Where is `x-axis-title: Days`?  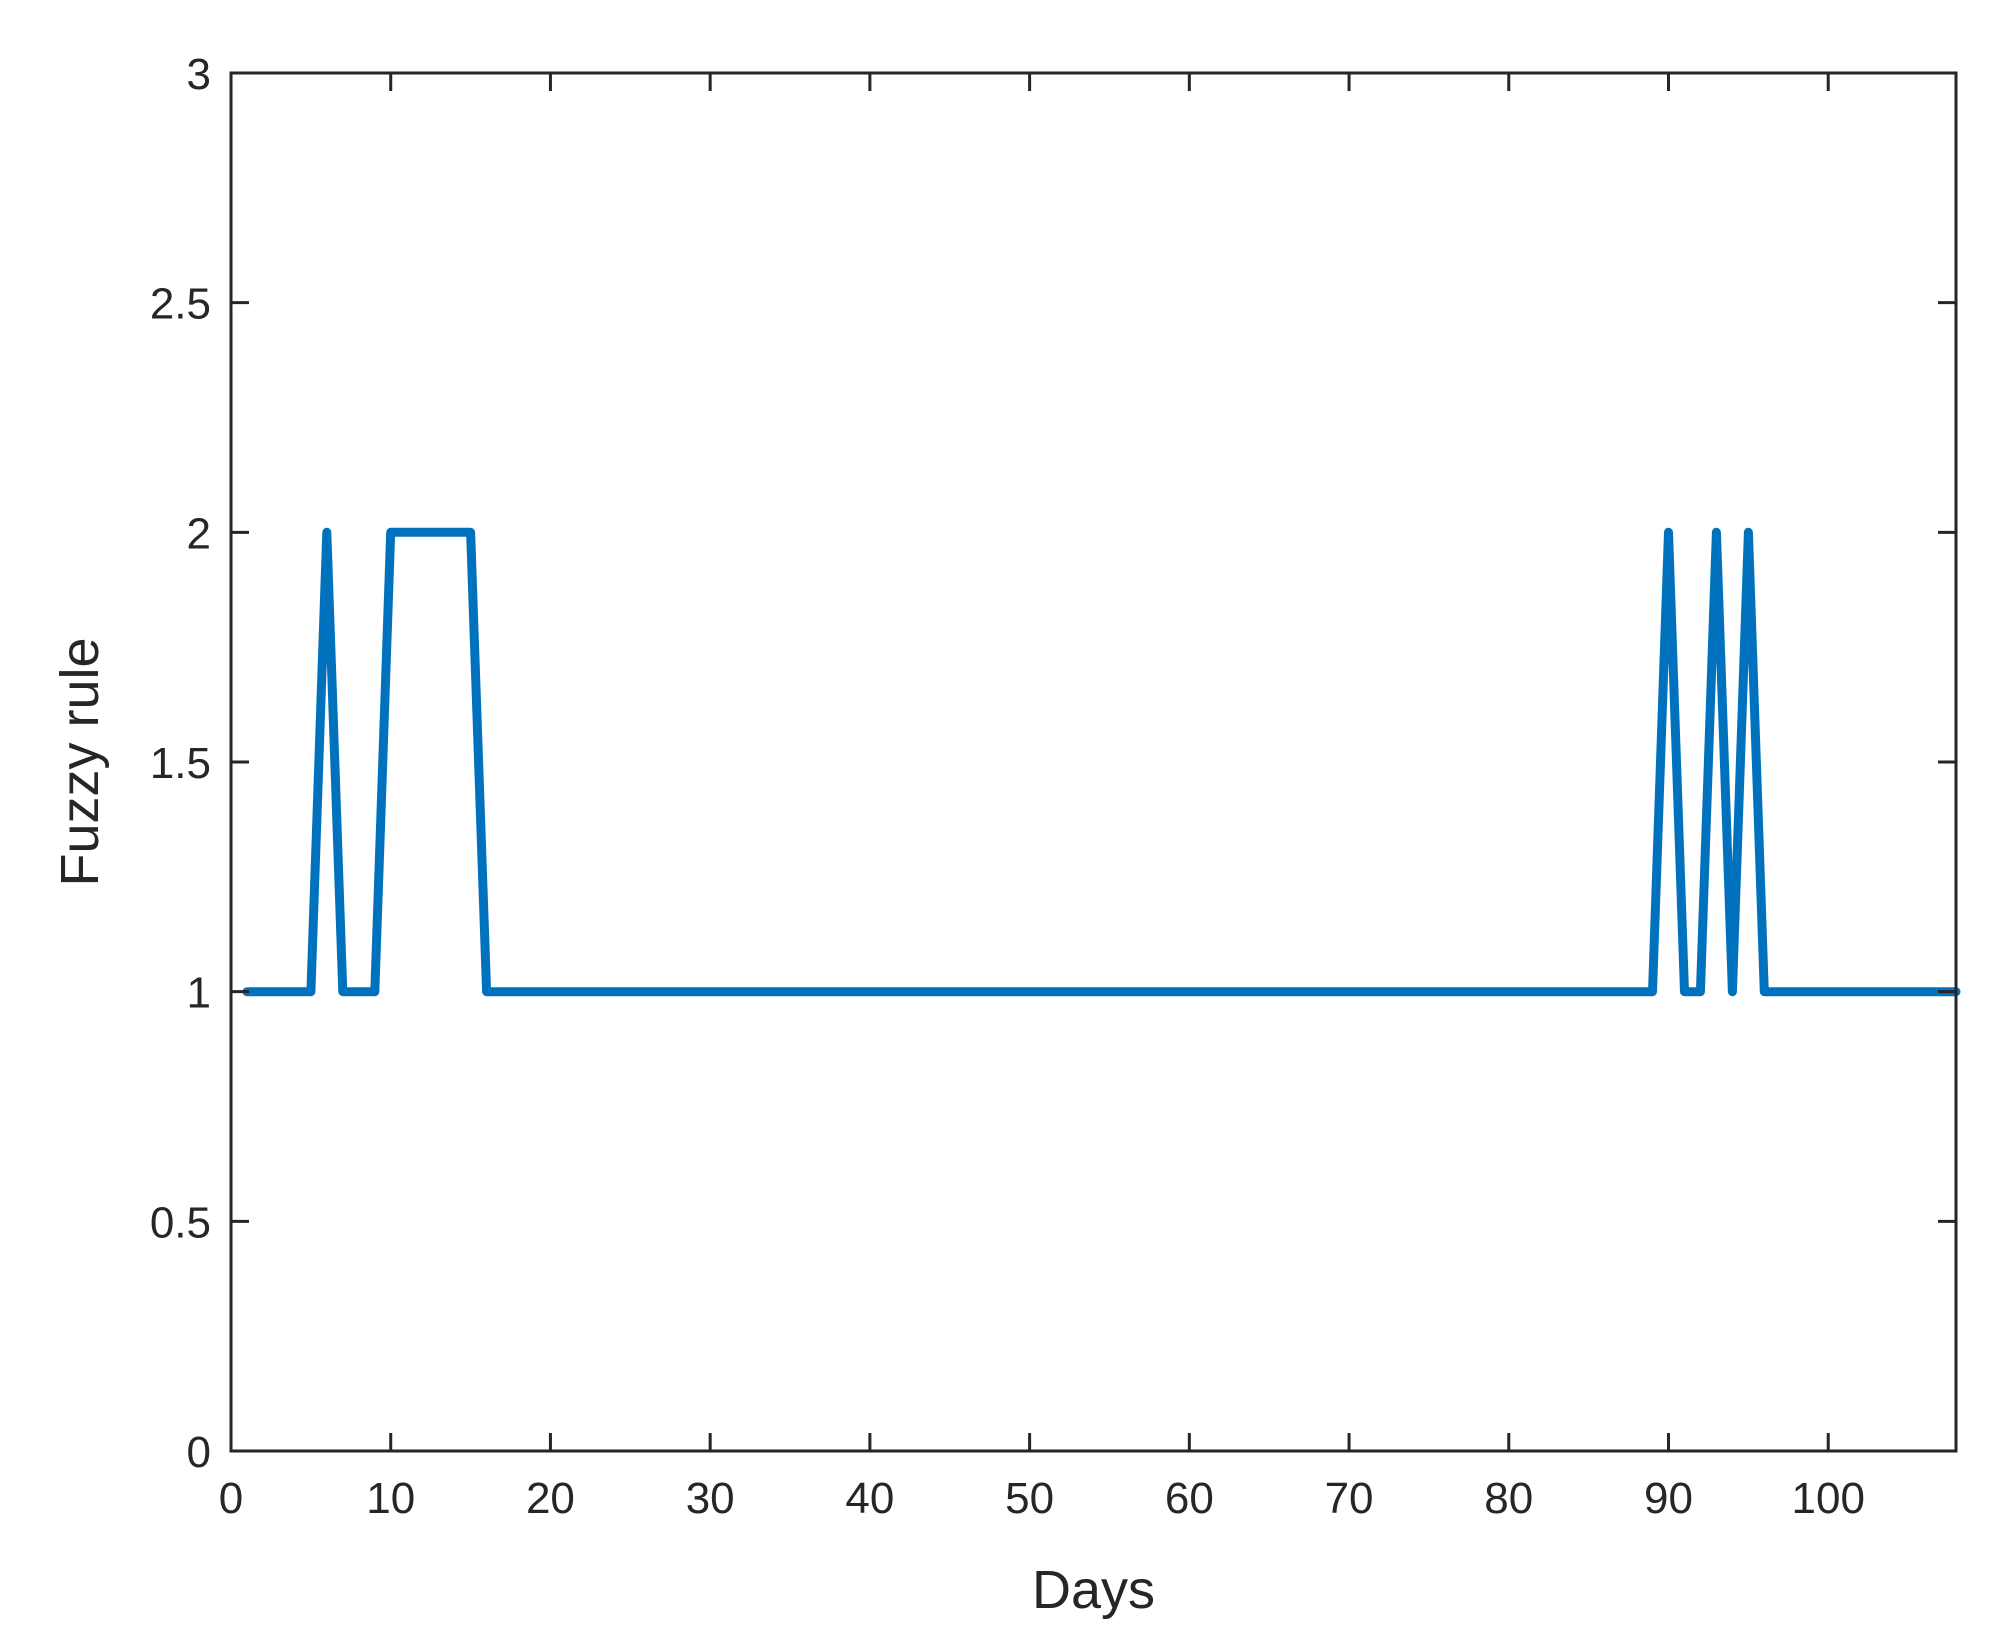 x-axis-title: Days is located at coordinates (1093, 1590).